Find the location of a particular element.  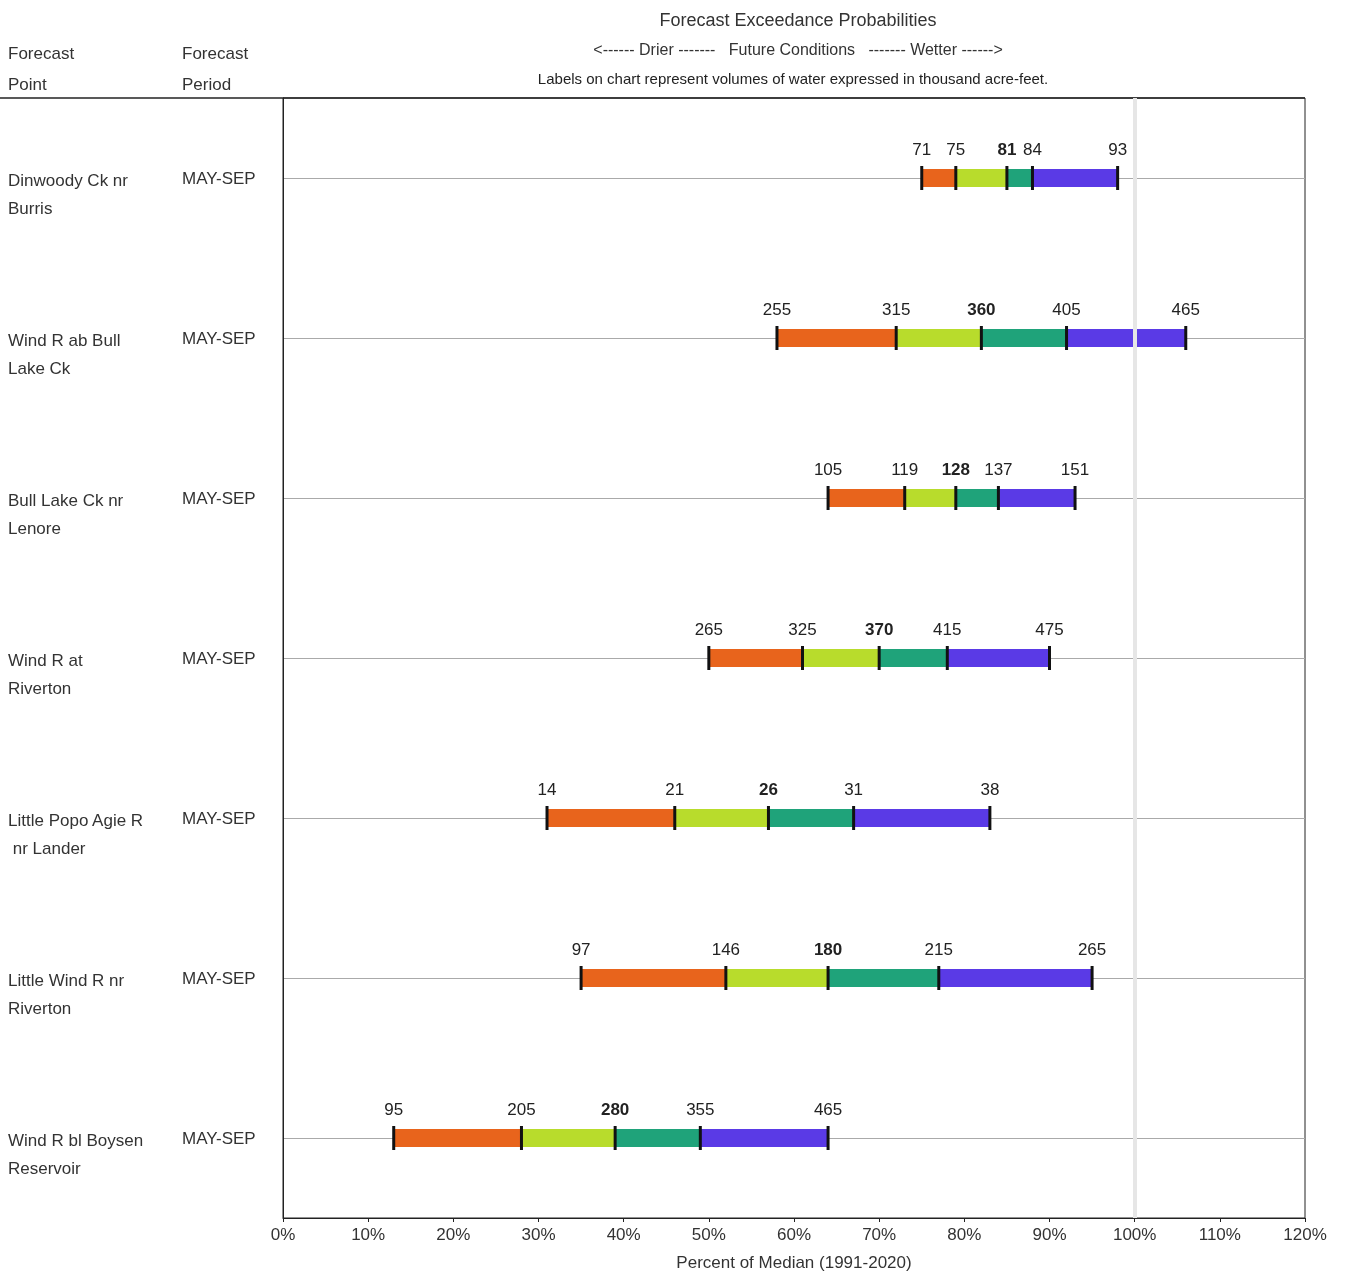

x-tick-label: 90% is located at coordinates (1049, 1234).